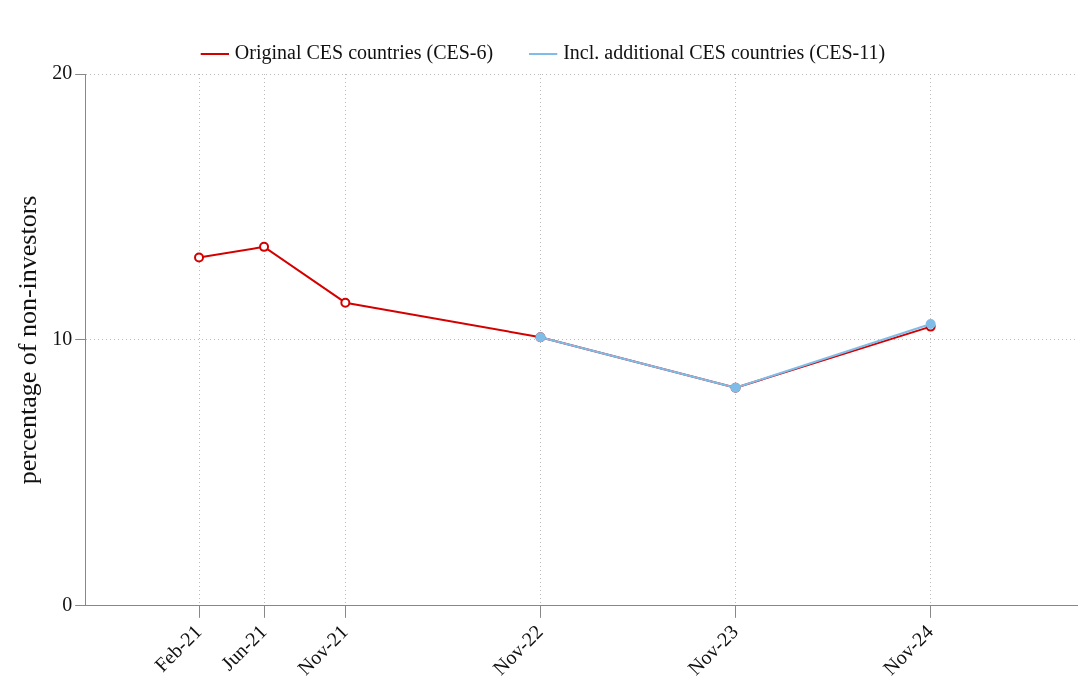 This screenshot has width=1083, height=686. I want to click on y-tick-label: 20, so click(62, 72).